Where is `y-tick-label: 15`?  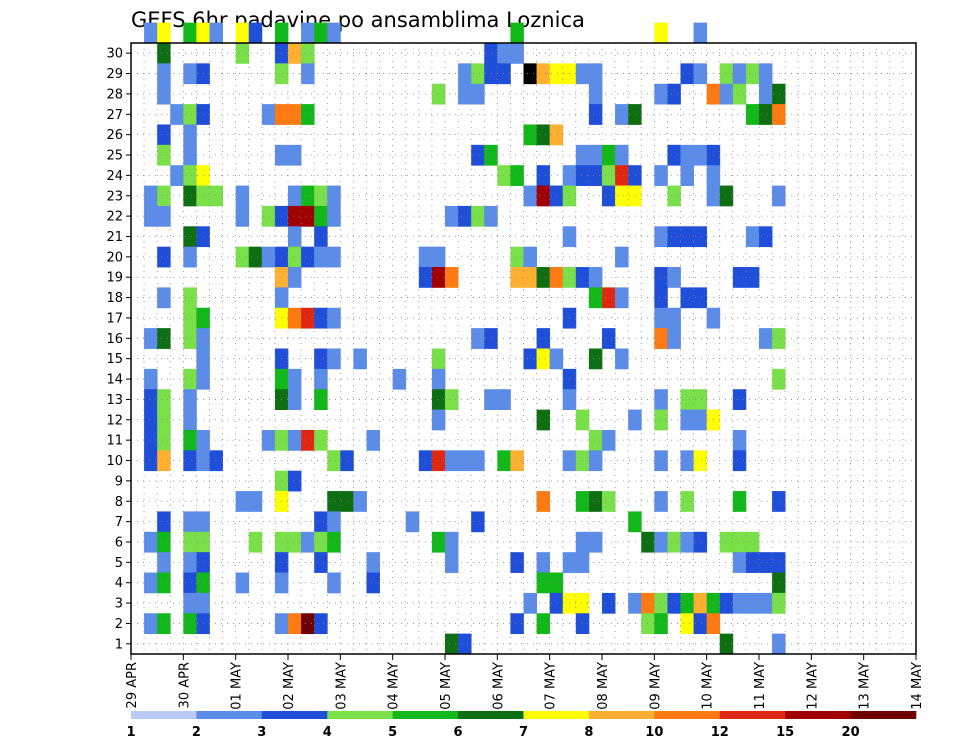 y-tick-label: 15 is located at coordinates (114, 359).